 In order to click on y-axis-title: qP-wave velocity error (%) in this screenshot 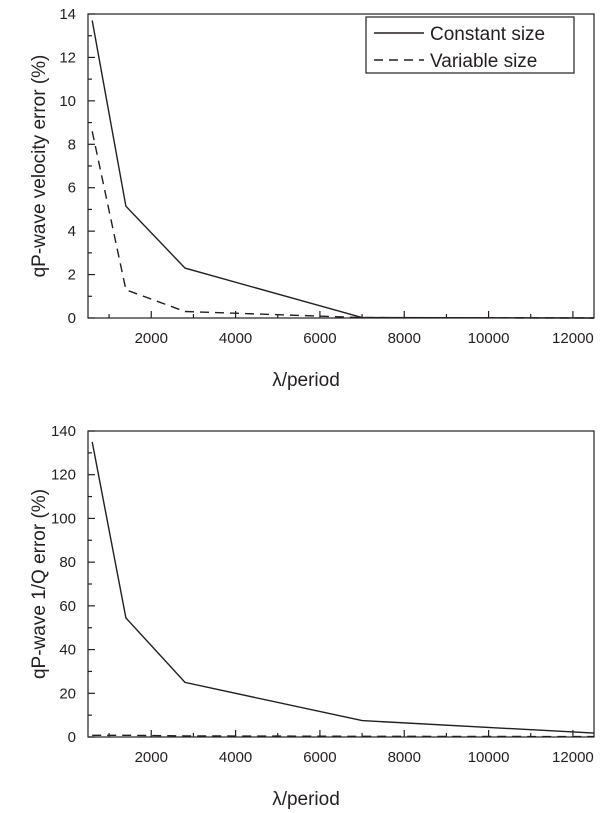, I will do `click(39, 166)`.